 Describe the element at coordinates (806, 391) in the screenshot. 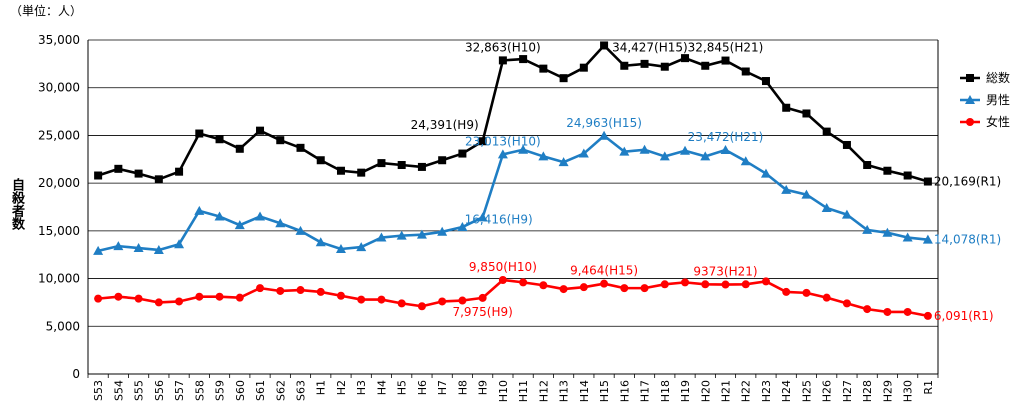

I see `x-tick-label: H25` at that location.